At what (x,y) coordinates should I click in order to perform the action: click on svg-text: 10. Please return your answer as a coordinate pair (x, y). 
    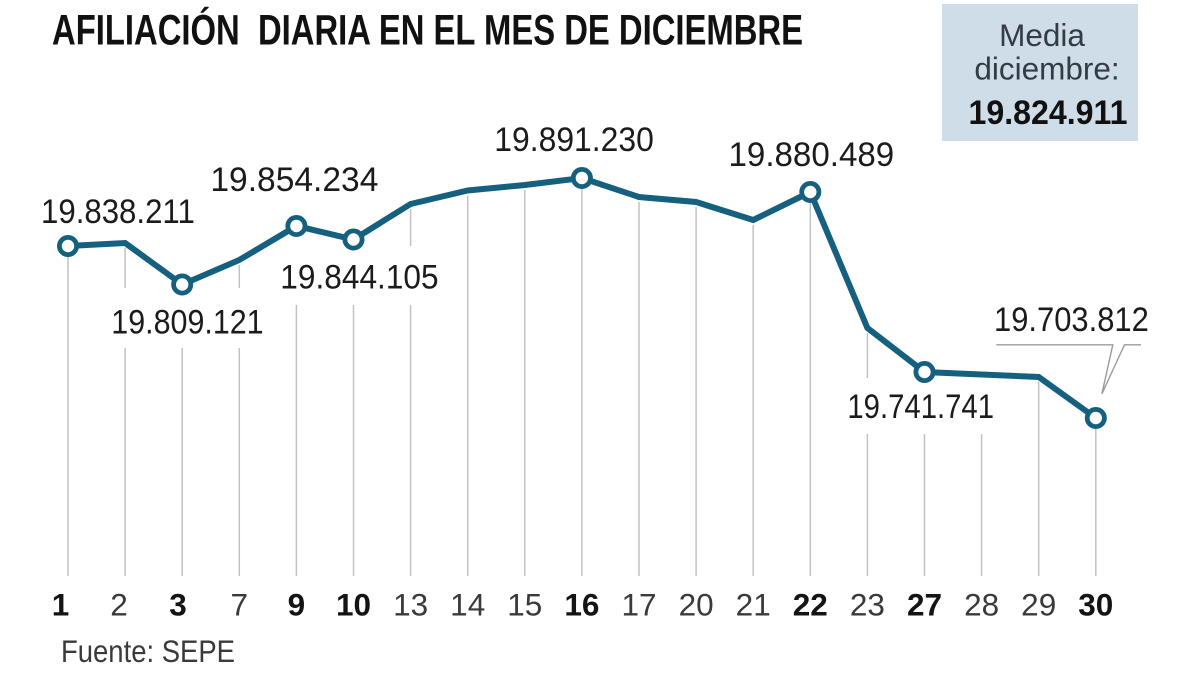
    Looking at the image, I should click on (353, 605).